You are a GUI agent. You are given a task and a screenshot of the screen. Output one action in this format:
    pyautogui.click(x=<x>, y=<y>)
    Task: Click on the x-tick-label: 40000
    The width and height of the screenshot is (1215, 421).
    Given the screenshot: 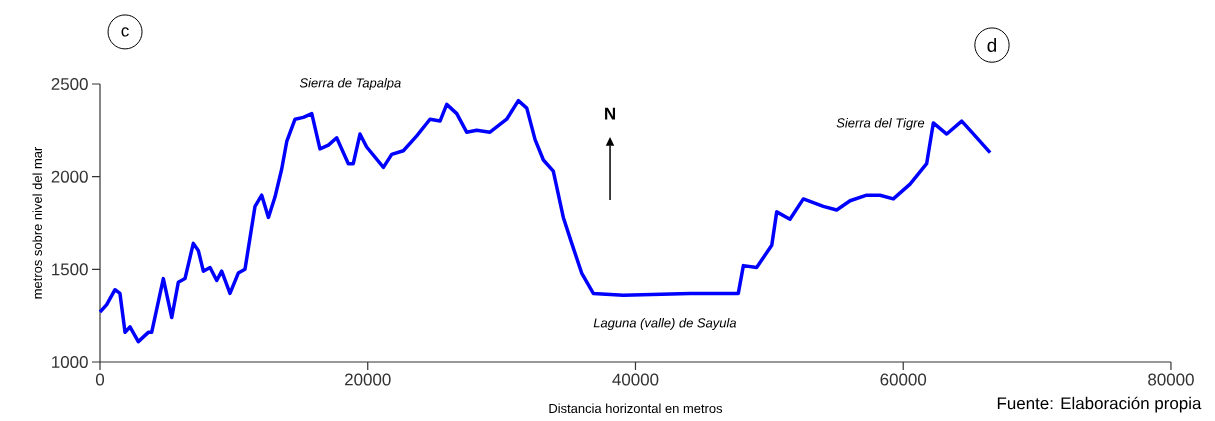 What is the action you would take?
    pyautogui.click(x=635, y=379)
    